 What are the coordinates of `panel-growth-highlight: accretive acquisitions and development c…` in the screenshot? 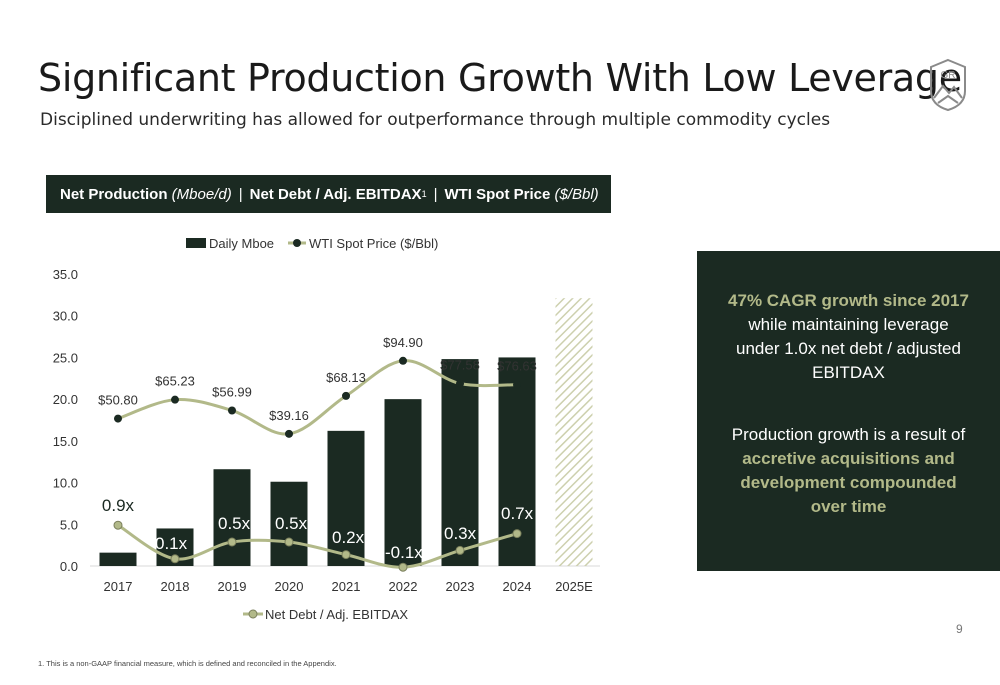 It's located at (848, 482).